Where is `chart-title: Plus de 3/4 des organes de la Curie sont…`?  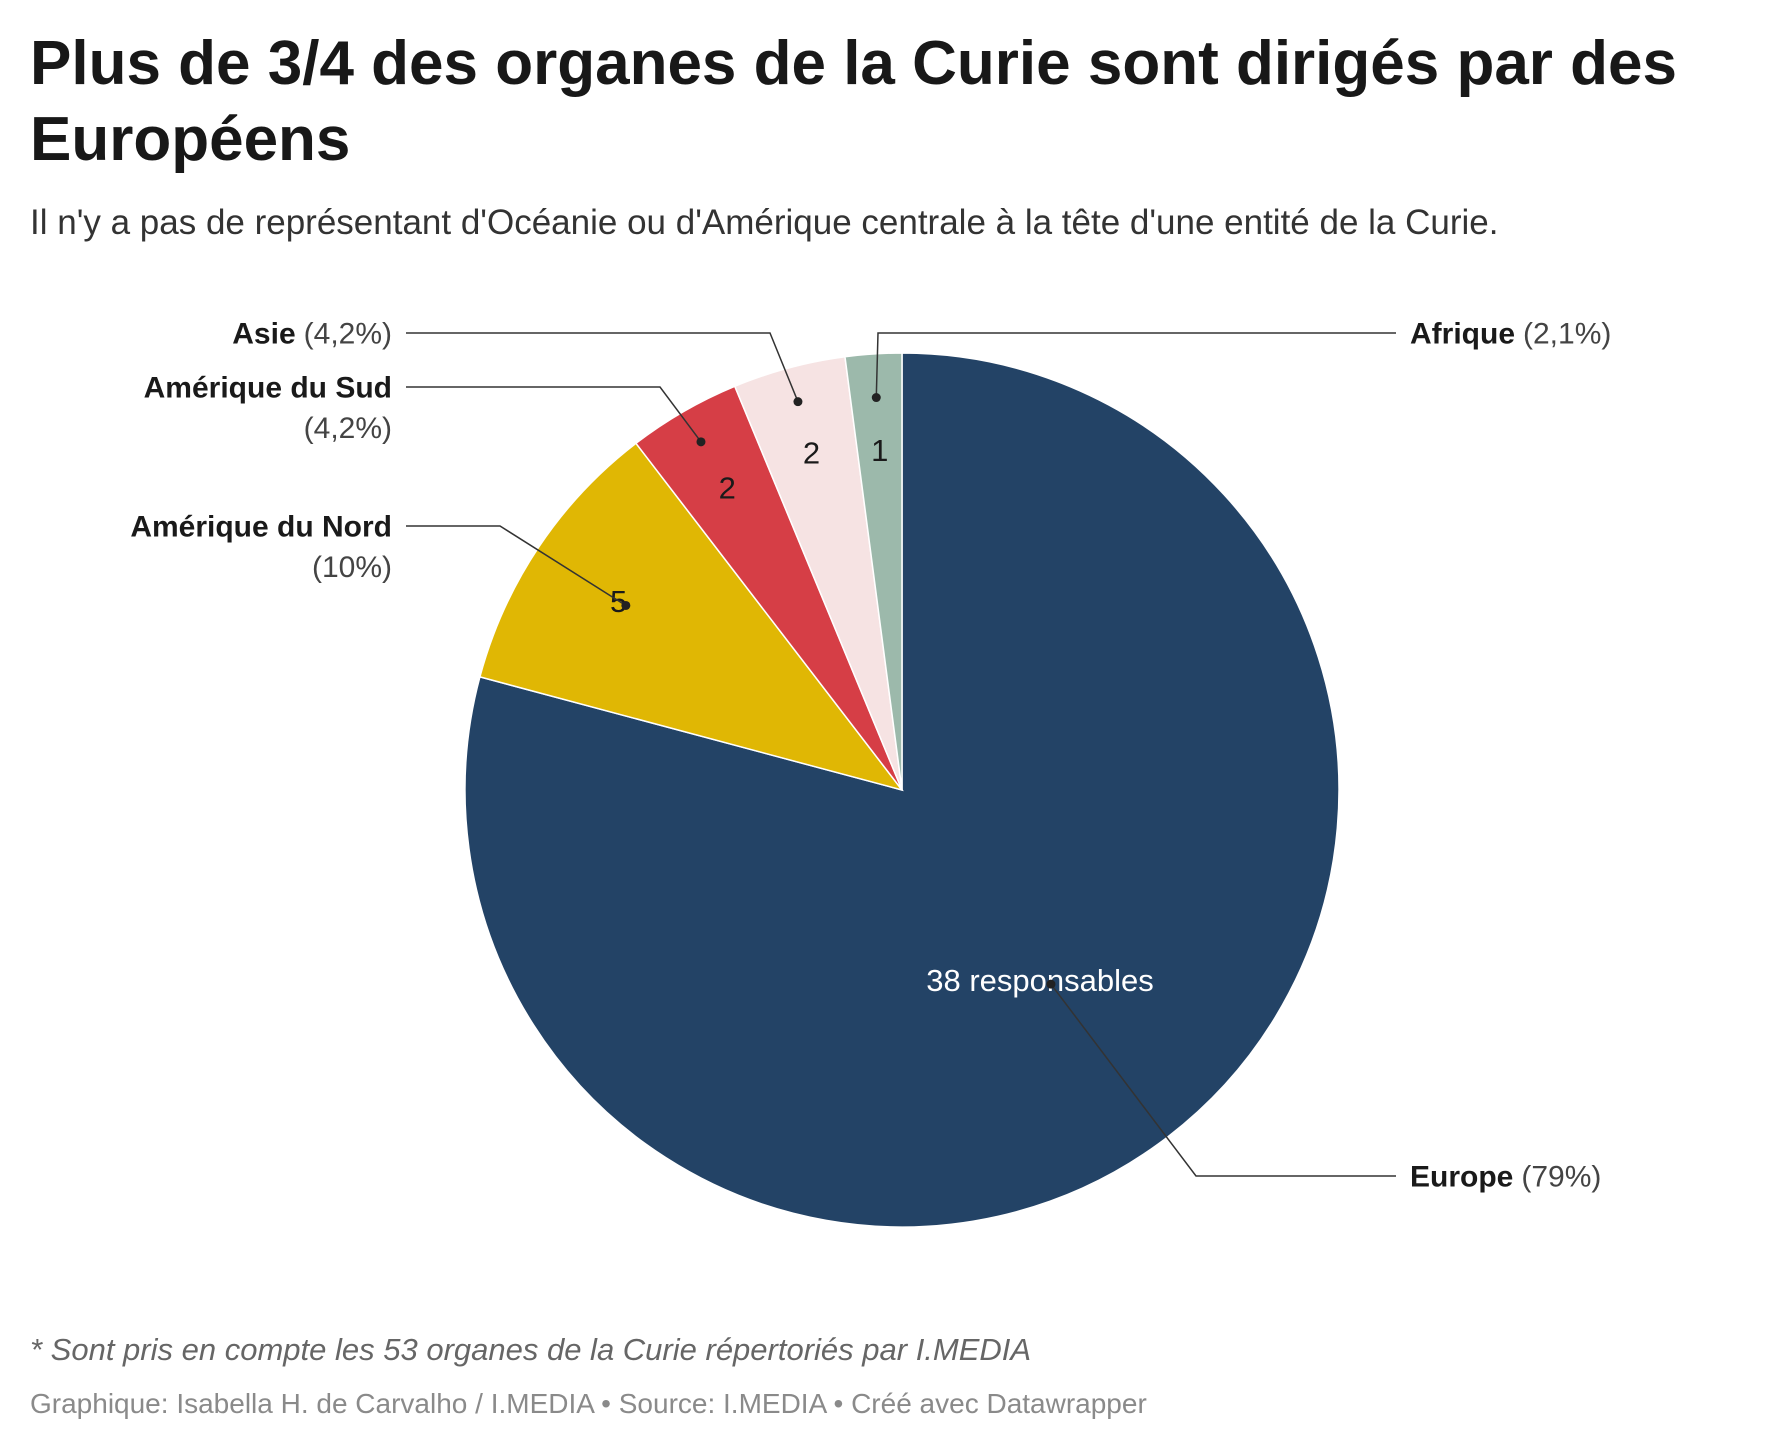 chart-title: Plus de 3/4 des organes de la Curie sont… is located at coordinates (853, 101).